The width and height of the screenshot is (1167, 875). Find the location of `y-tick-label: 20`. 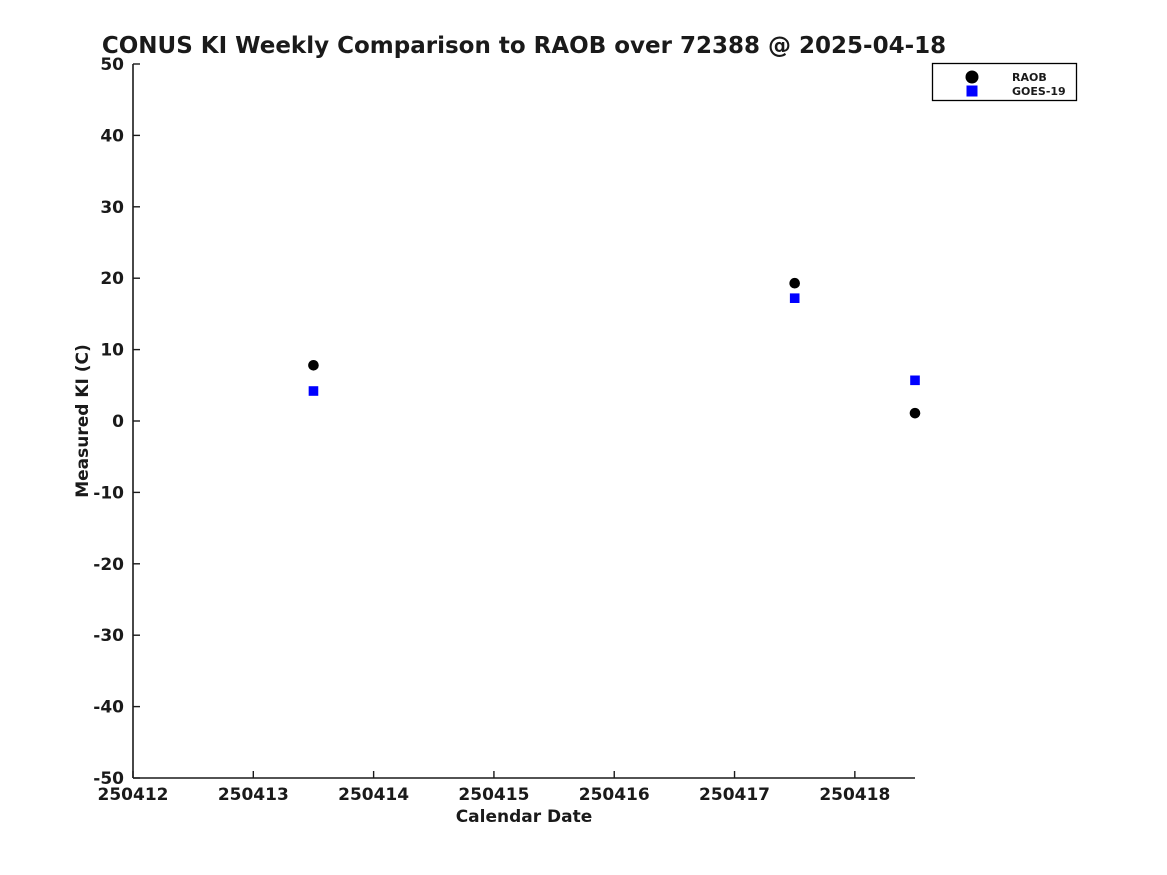

y-tick-label: 20 is located at coordinates (112, 279).